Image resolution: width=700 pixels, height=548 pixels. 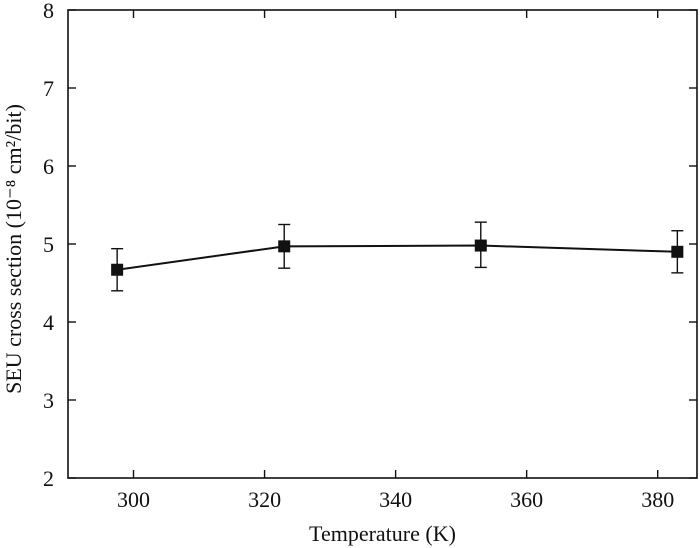 I want to click on x-tick-label: 380, so click(x=657, y=499).